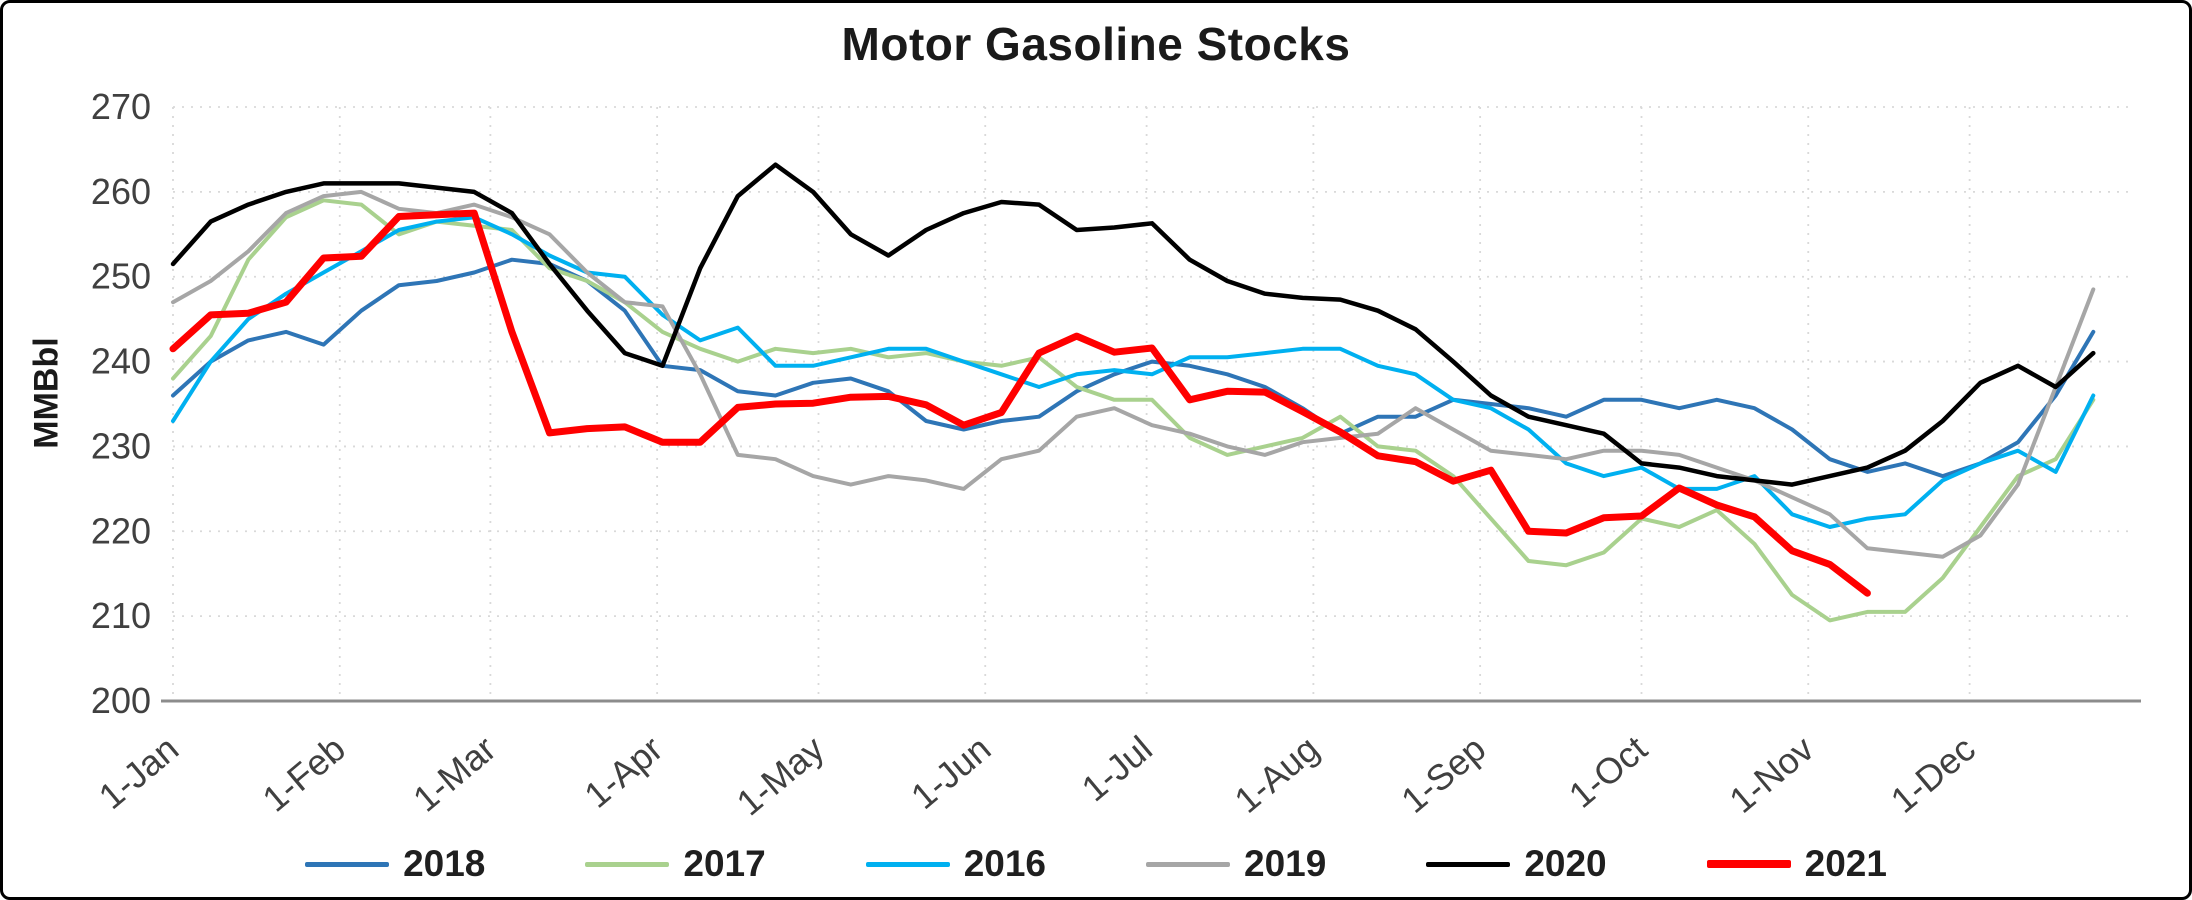  Describe the element at coordinates (1277, 774) in the screenshot. I see `x-tick-label: 1-Aug` at that location.